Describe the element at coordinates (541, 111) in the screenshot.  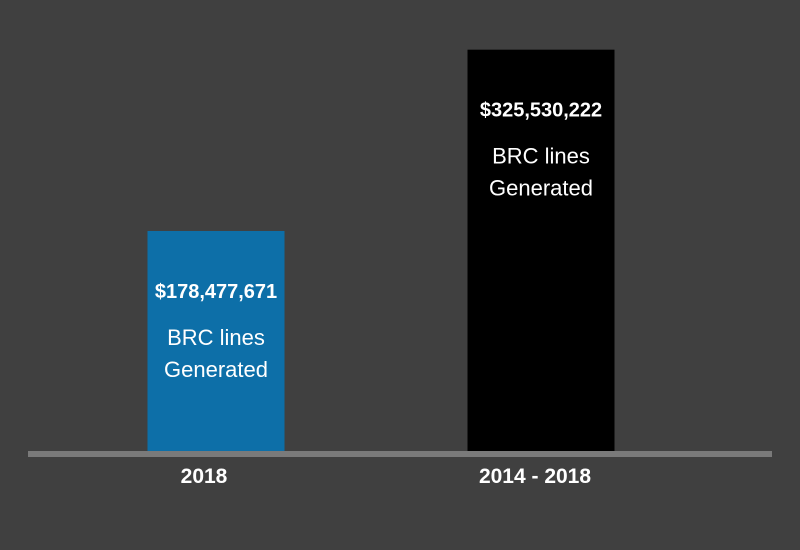
I see `bar-value-label: $325,530,222` at that location.